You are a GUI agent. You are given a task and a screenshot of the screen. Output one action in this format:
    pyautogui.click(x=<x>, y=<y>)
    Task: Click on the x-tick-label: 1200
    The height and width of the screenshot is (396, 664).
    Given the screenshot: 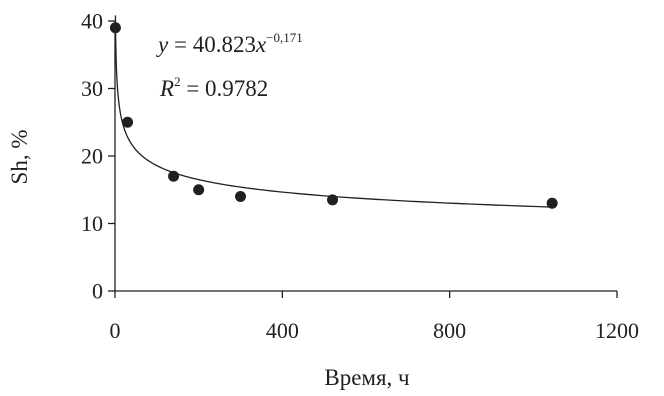 What is the action you would take?
    pyautogui.click(x=617, y=330)
    